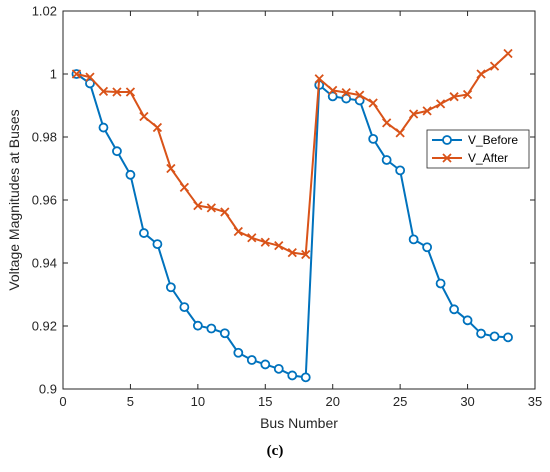 Image resolution: width=550 pixels, height=472 pixels. Describe the element at coordinates (265, 401) in the screenshot. I see `x-tick-label: 15` at that location.